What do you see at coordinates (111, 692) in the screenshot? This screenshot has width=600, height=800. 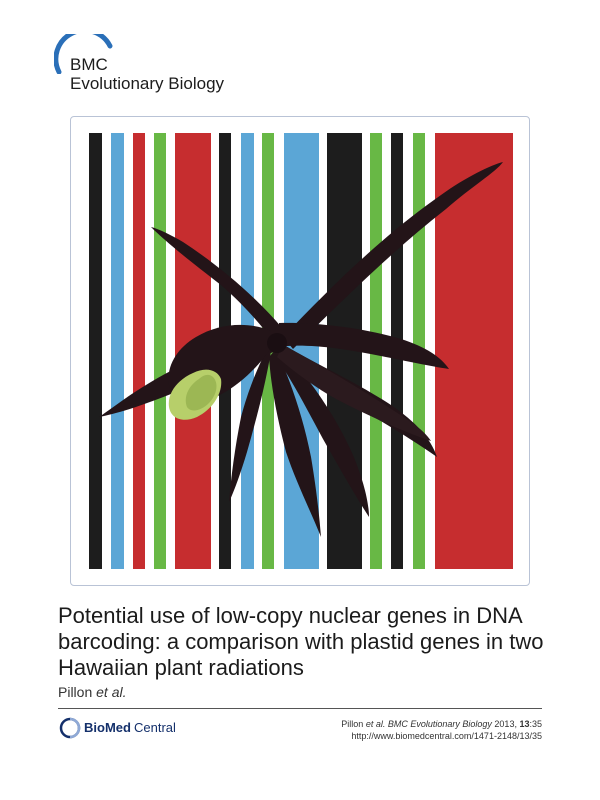 I see `author-et-al: et al.` at bounding box center [111, 692].